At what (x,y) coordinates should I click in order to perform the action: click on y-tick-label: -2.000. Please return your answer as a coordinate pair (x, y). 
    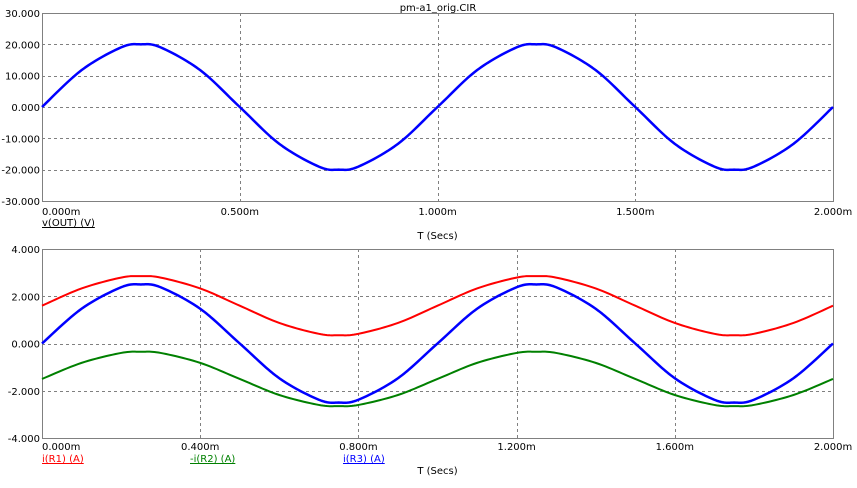
    Looking at the image, I should click on (24, 392).